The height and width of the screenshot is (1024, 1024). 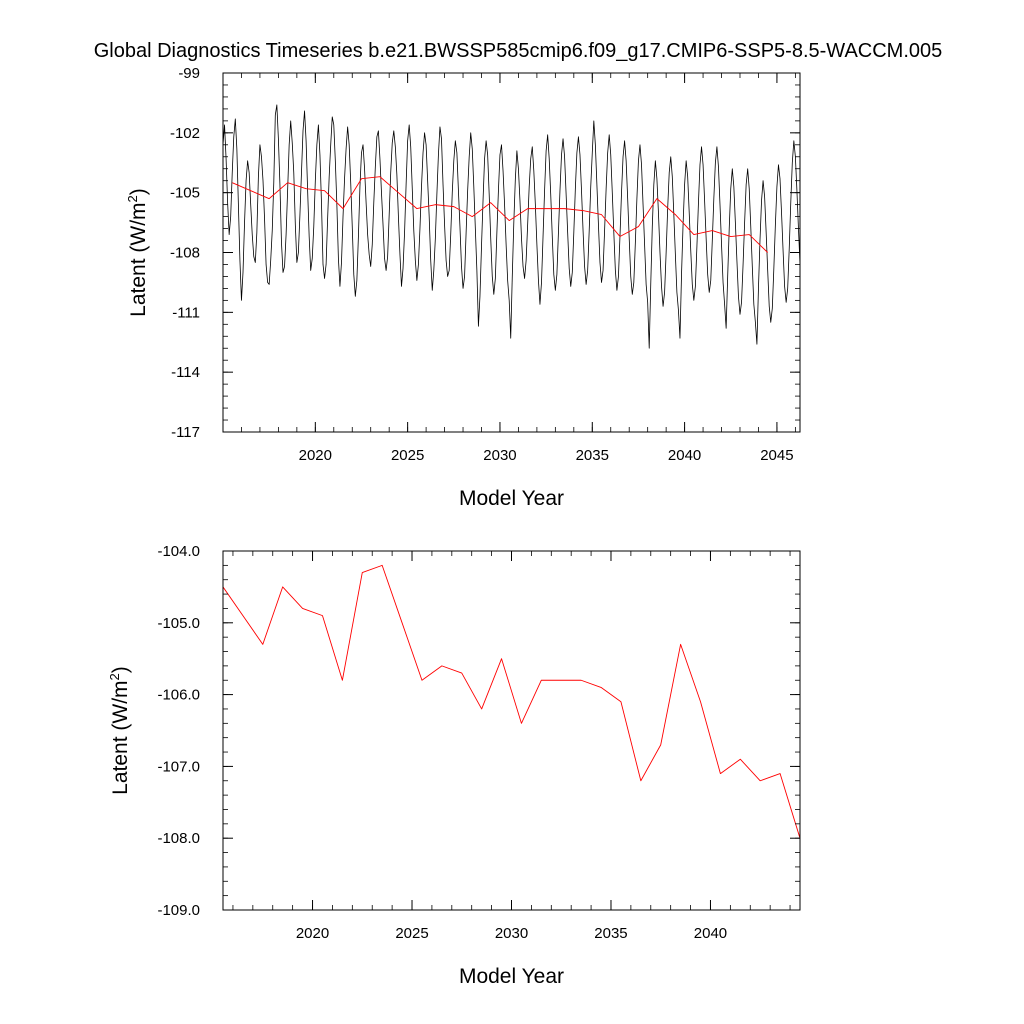 I want to click on y-tick-label: -105.0, so click(x=178, y=623).